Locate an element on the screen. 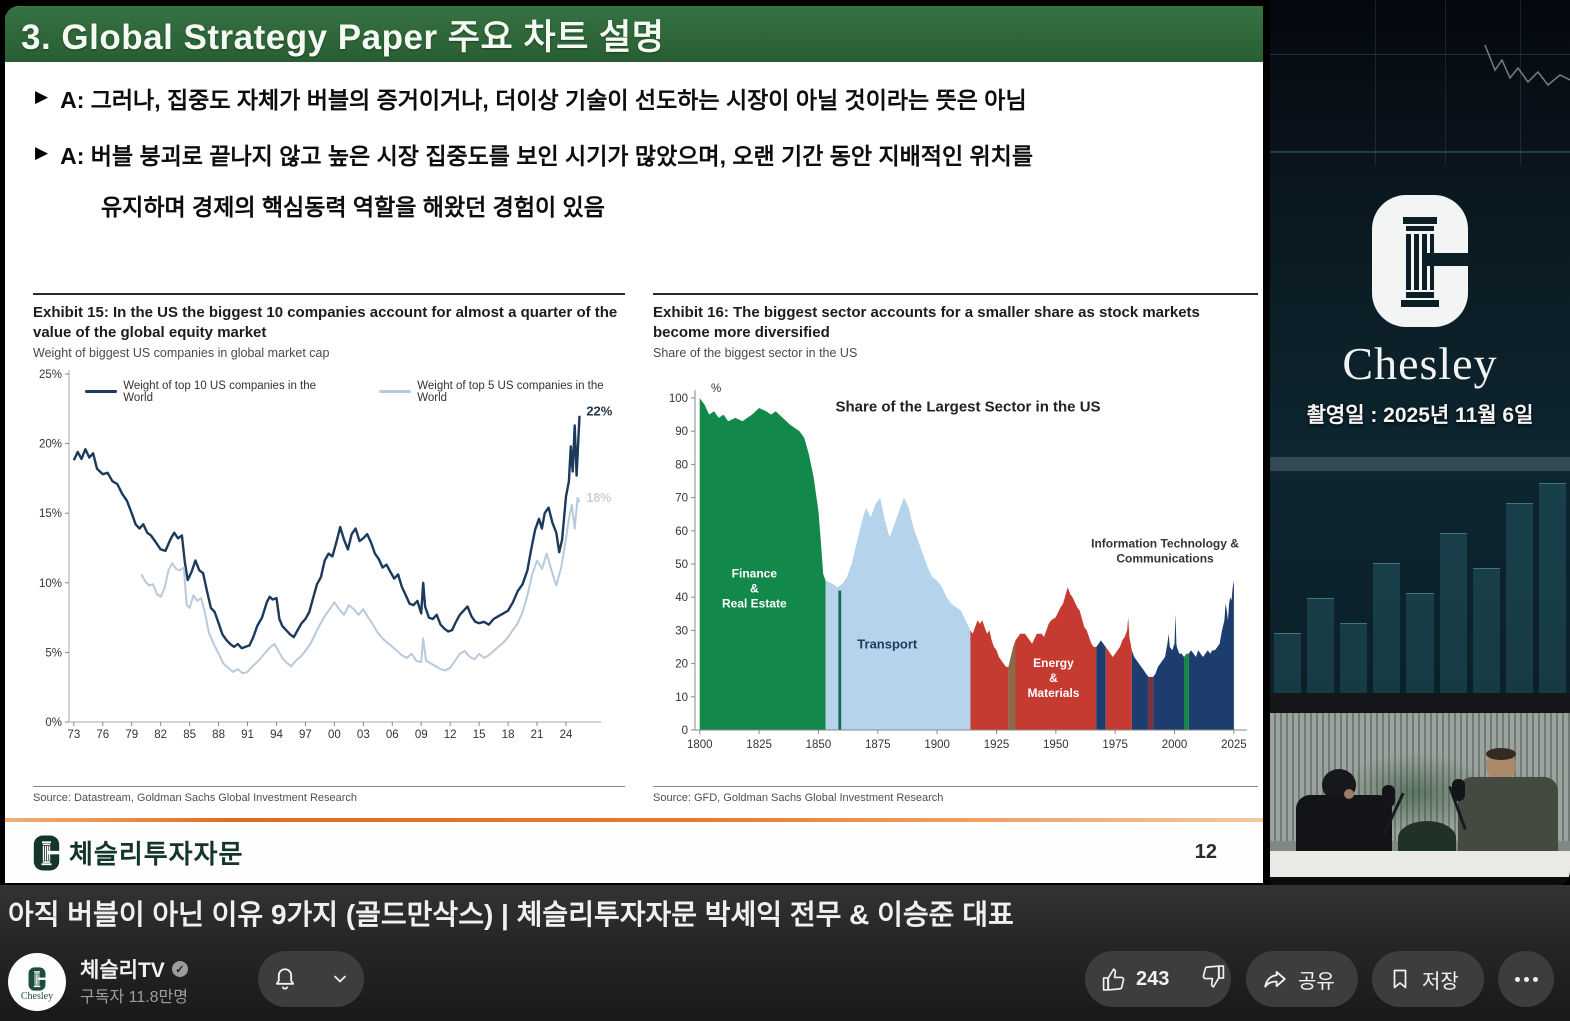  svg-text: 03 is located at coordinates (363, 735).